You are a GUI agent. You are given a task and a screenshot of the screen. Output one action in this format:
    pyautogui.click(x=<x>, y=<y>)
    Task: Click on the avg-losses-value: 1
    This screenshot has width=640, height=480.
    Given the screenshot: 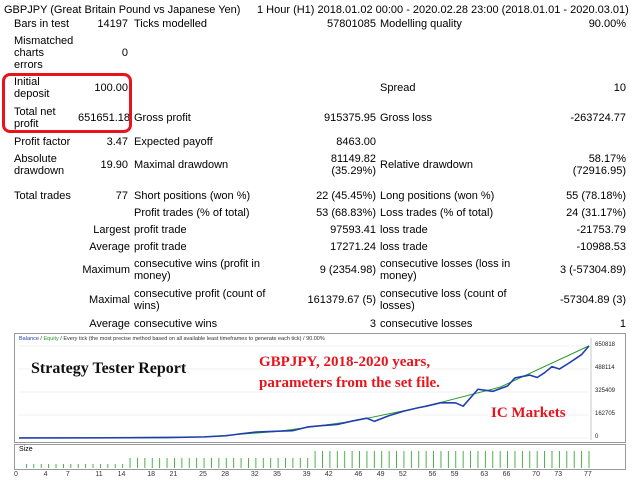 What is the action you would take?
    pyautogui.click(x=622, y=324)
    